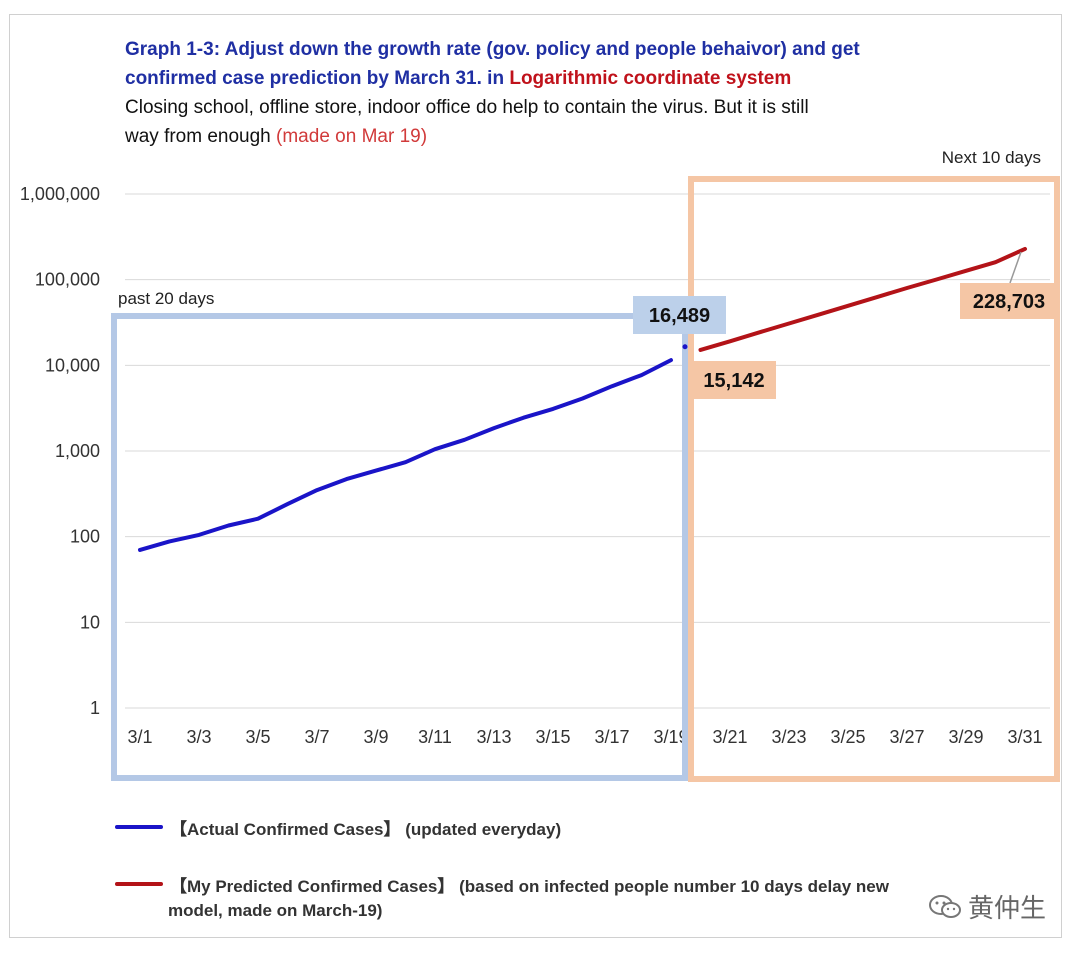 The width and height of the screenshot is (1080, 953). Describe the element at coordinates (1024, 737) in the screenshot. I see `x-tick-label: 3/31` at that location.